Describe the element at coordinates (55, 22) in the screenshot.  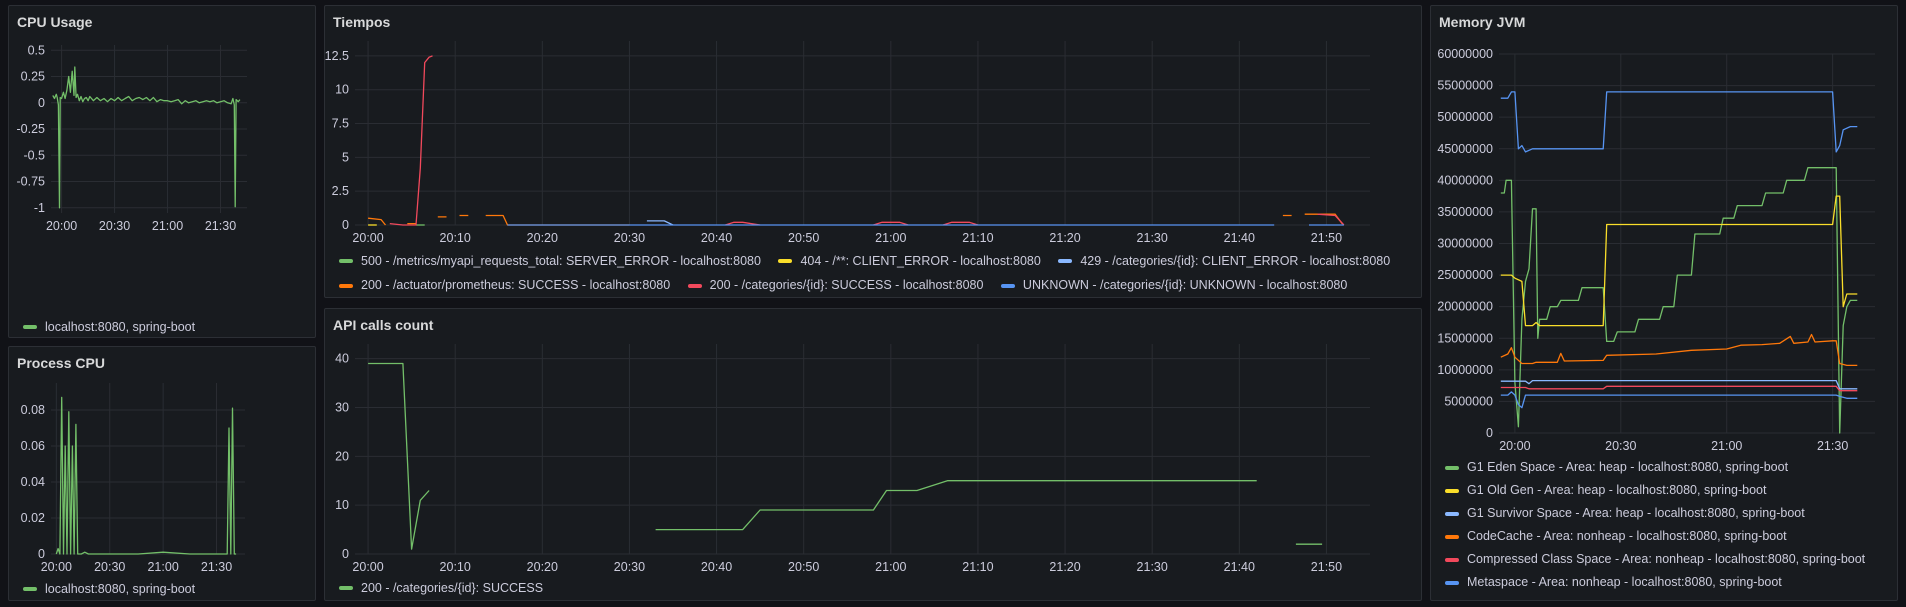
I see `cpu-usage-title: CPU Usage` at that location.